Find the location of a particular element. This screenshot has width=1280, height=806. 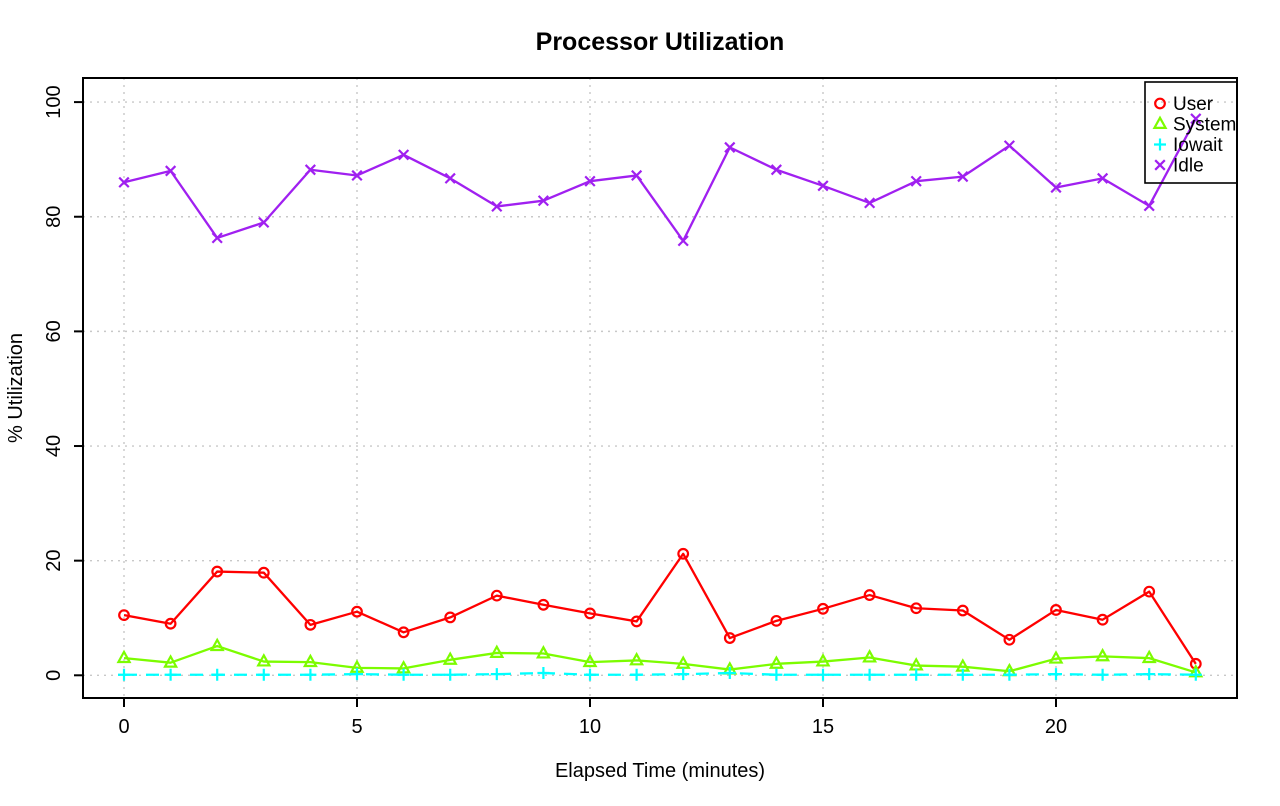

x-axis-label: Elapsed Time (minutes) is located at coordinates (660, 771).